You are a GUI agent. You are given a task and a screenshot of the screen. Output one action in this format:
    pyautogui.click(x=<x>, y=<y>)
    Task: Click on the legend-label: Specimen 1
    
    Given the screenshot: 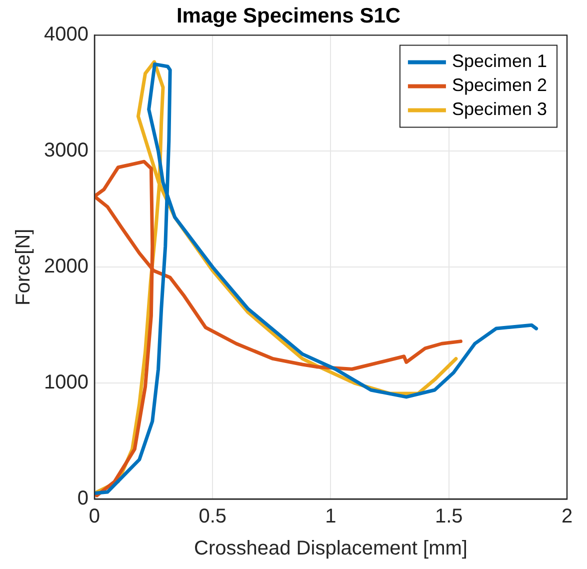 What is the action you would take?
    pyautogui.click(x=500, y=61)
    